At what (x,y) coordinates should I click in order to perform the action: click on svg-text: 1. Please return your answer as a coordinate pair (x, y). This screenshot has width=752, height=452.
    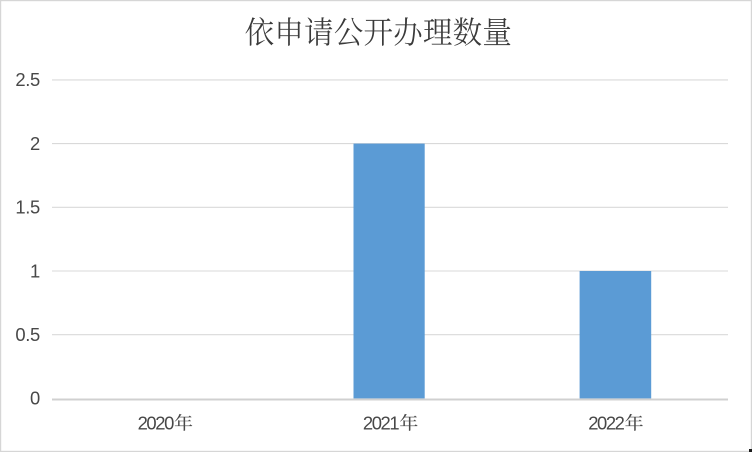
    Looking at the image, I should click on (35, 270).